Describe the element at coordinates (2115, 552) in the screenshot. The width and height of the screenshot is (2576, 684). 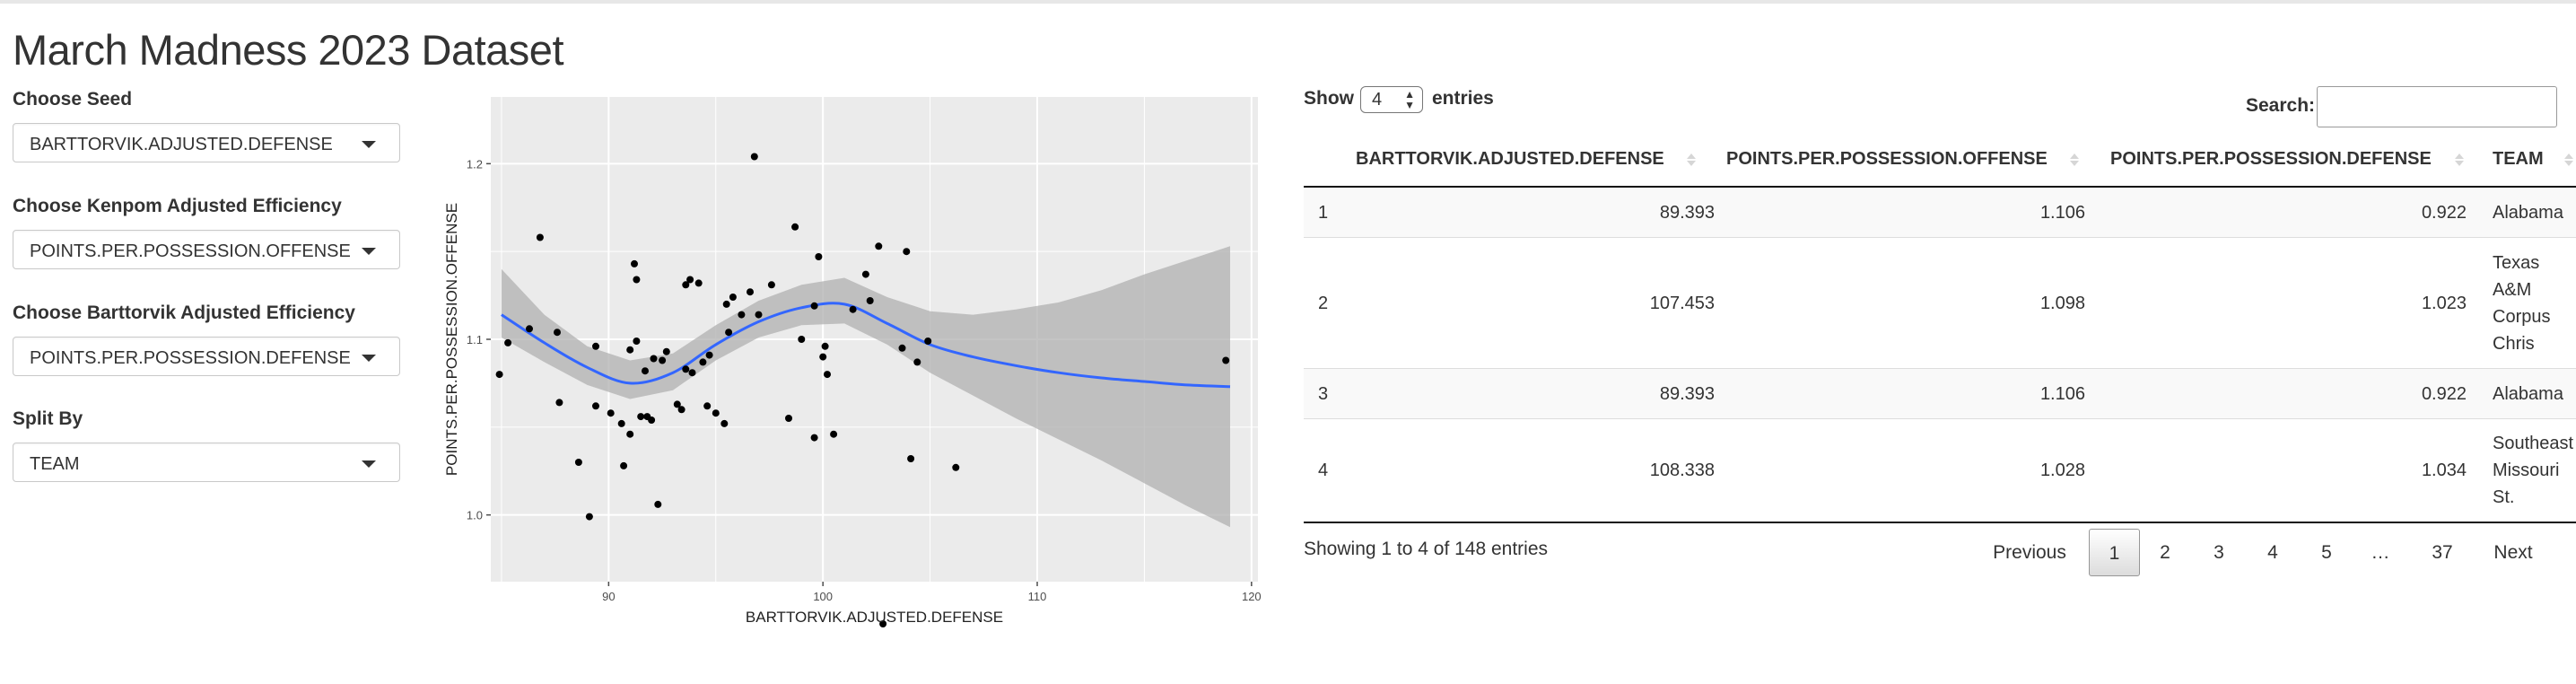
I see `pagination-page-1: 1` at that location.